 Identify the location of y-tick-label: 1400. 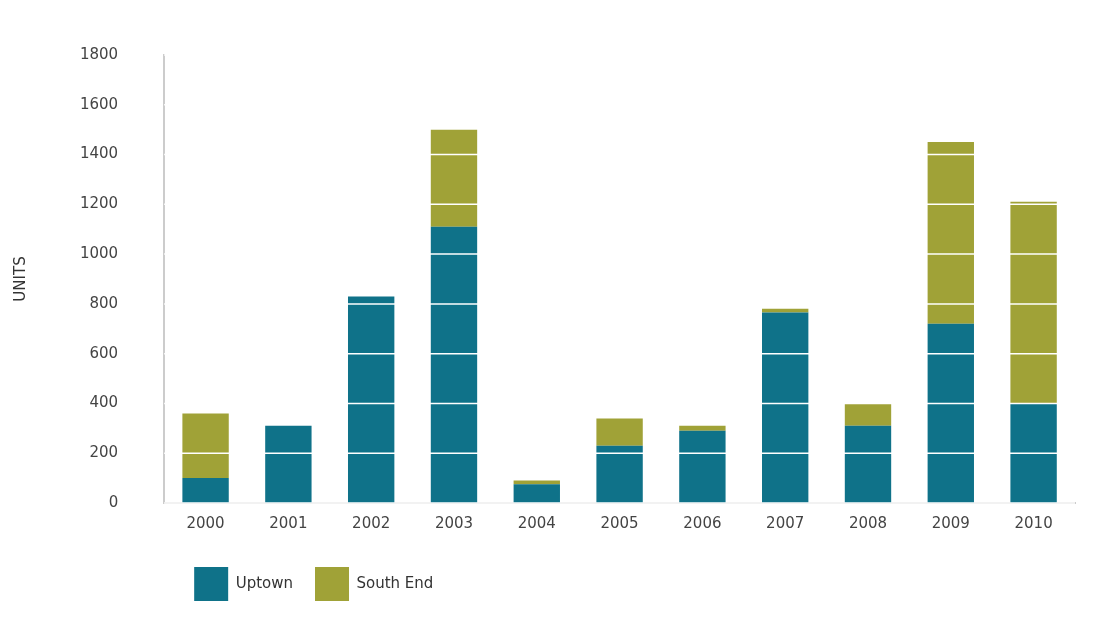
(99, 153).